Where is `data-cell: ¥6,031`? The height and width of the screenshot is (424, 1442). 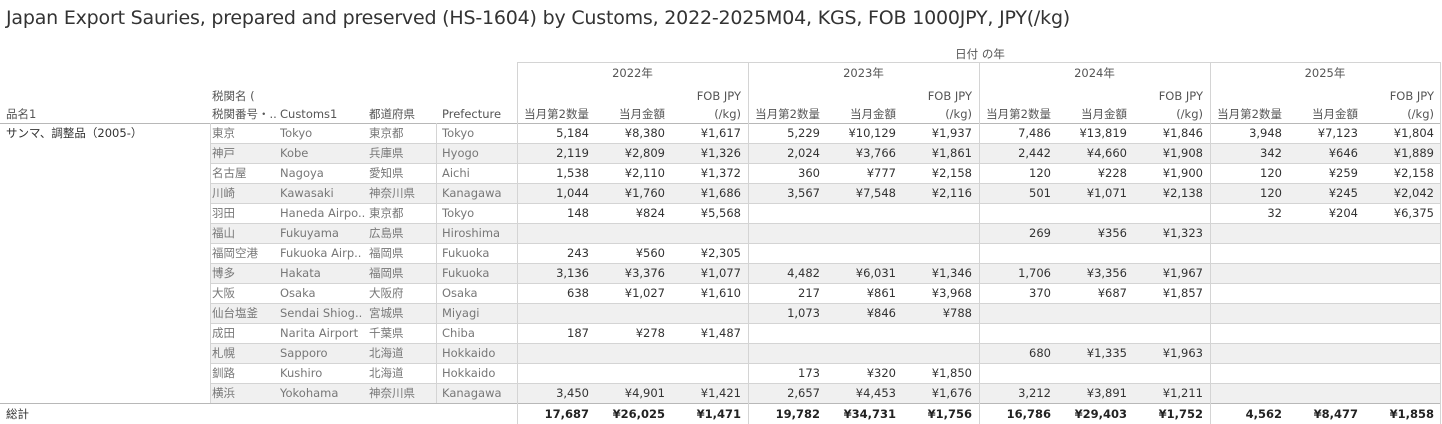
data-cell: ¥6,031 is located at coordinates (875, 273).